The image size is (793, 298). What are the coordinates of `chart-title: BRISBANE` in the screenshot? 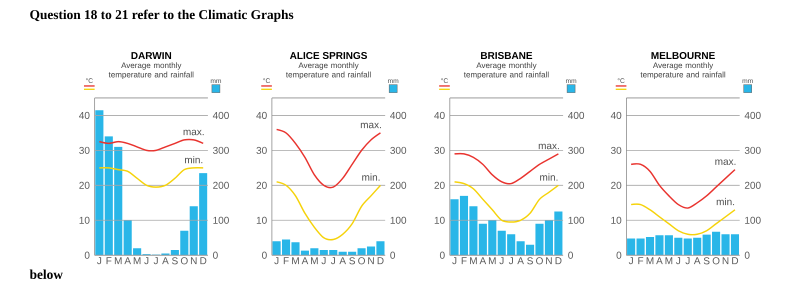 It's located at (506, 56).